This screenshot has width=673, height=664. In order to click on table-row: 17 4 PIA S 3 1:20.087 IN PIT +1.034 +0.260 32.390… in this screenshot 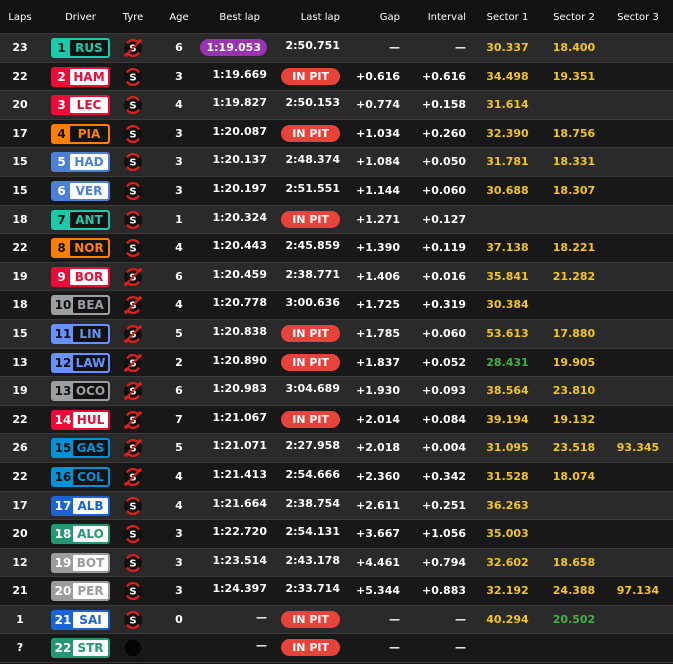, I will do `click(336, 134)`.